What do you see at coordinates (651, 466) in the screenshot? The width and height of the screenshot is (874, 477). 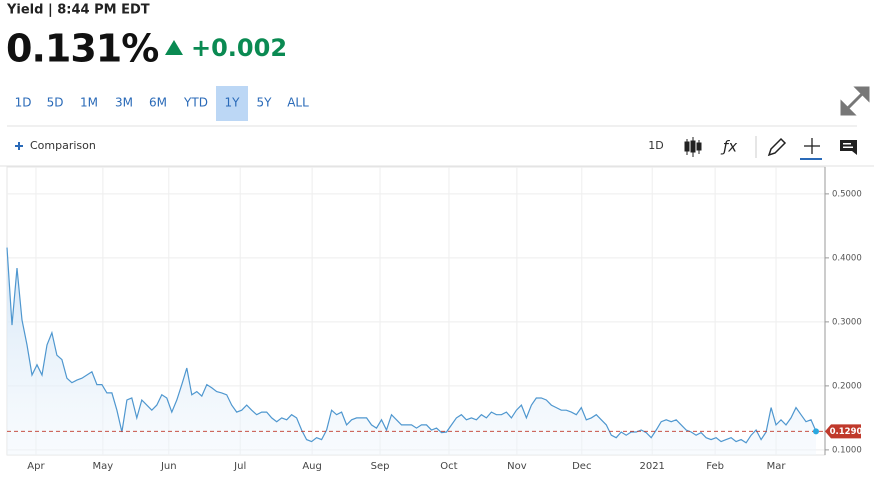 I see `x-tick-label: 2021` at bounding box center [651, 466].